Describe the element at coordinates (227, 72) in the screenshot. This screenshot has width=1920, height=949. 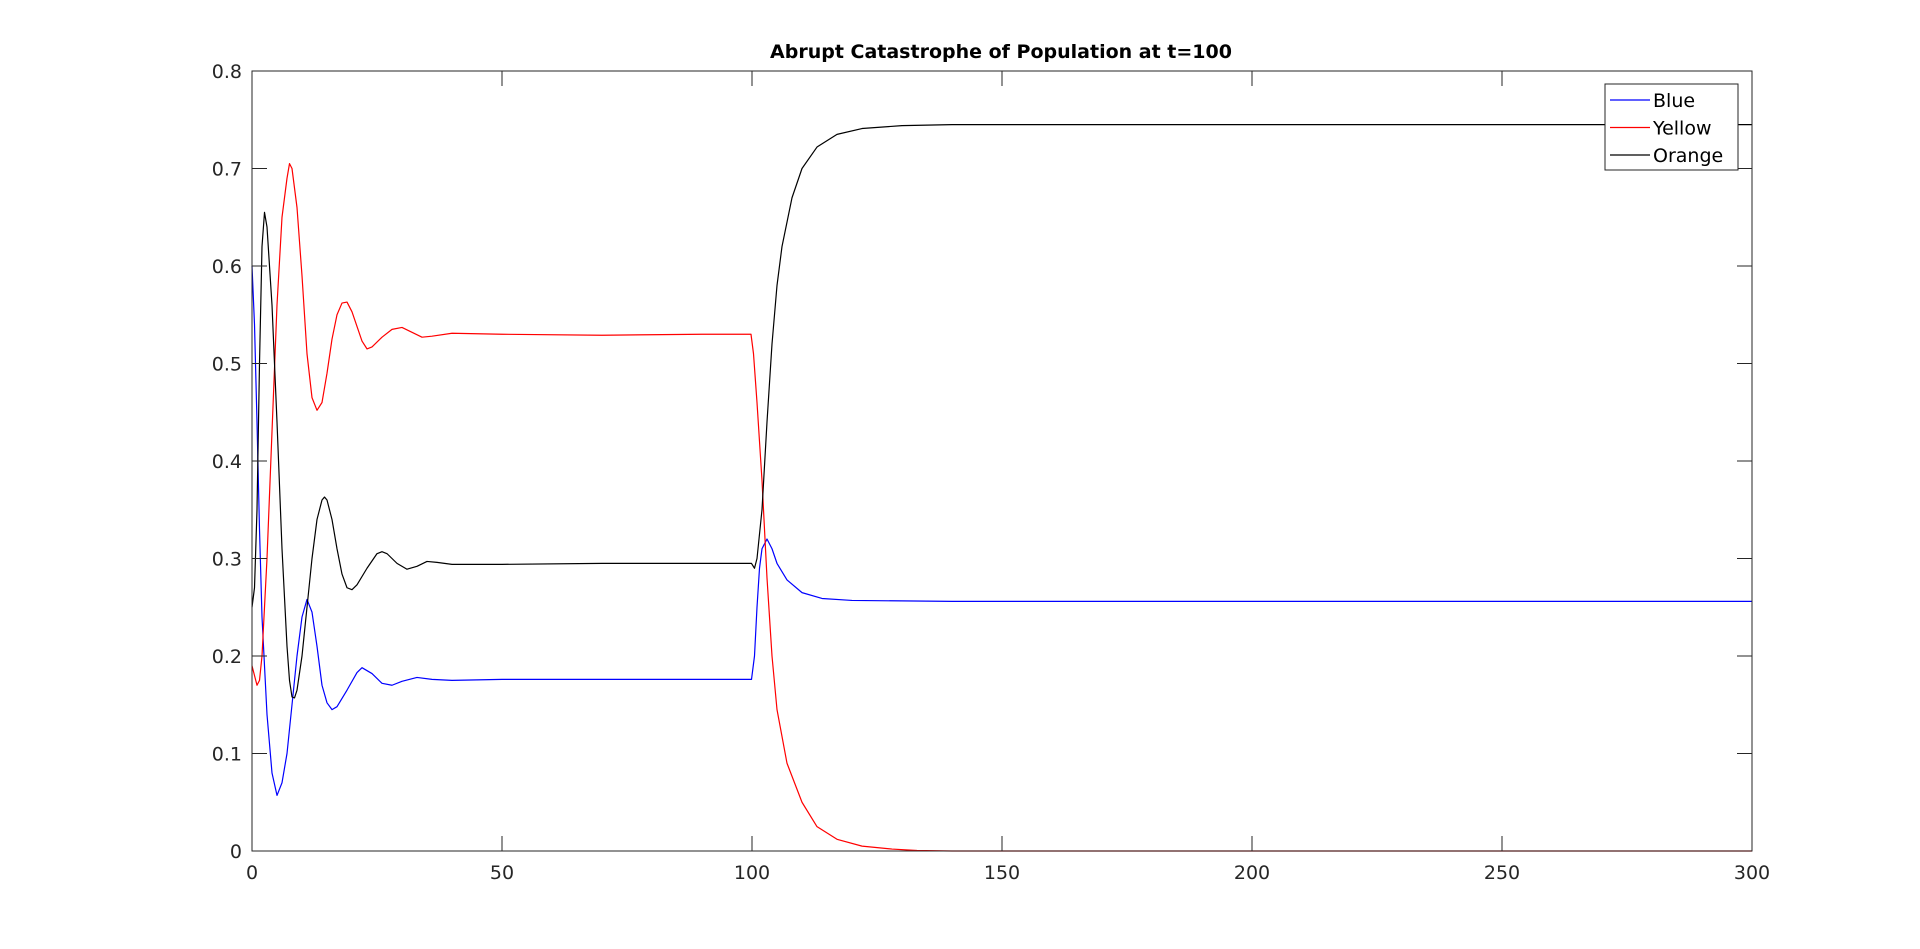
I see `y-tick-label: 0.8` at that location.